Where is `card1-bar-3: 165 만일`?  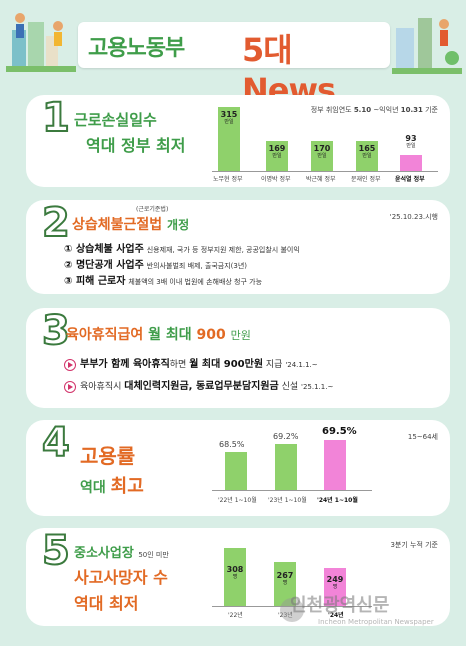
card1-bar-3: 165 만일 is located at coordinates (367, 156).